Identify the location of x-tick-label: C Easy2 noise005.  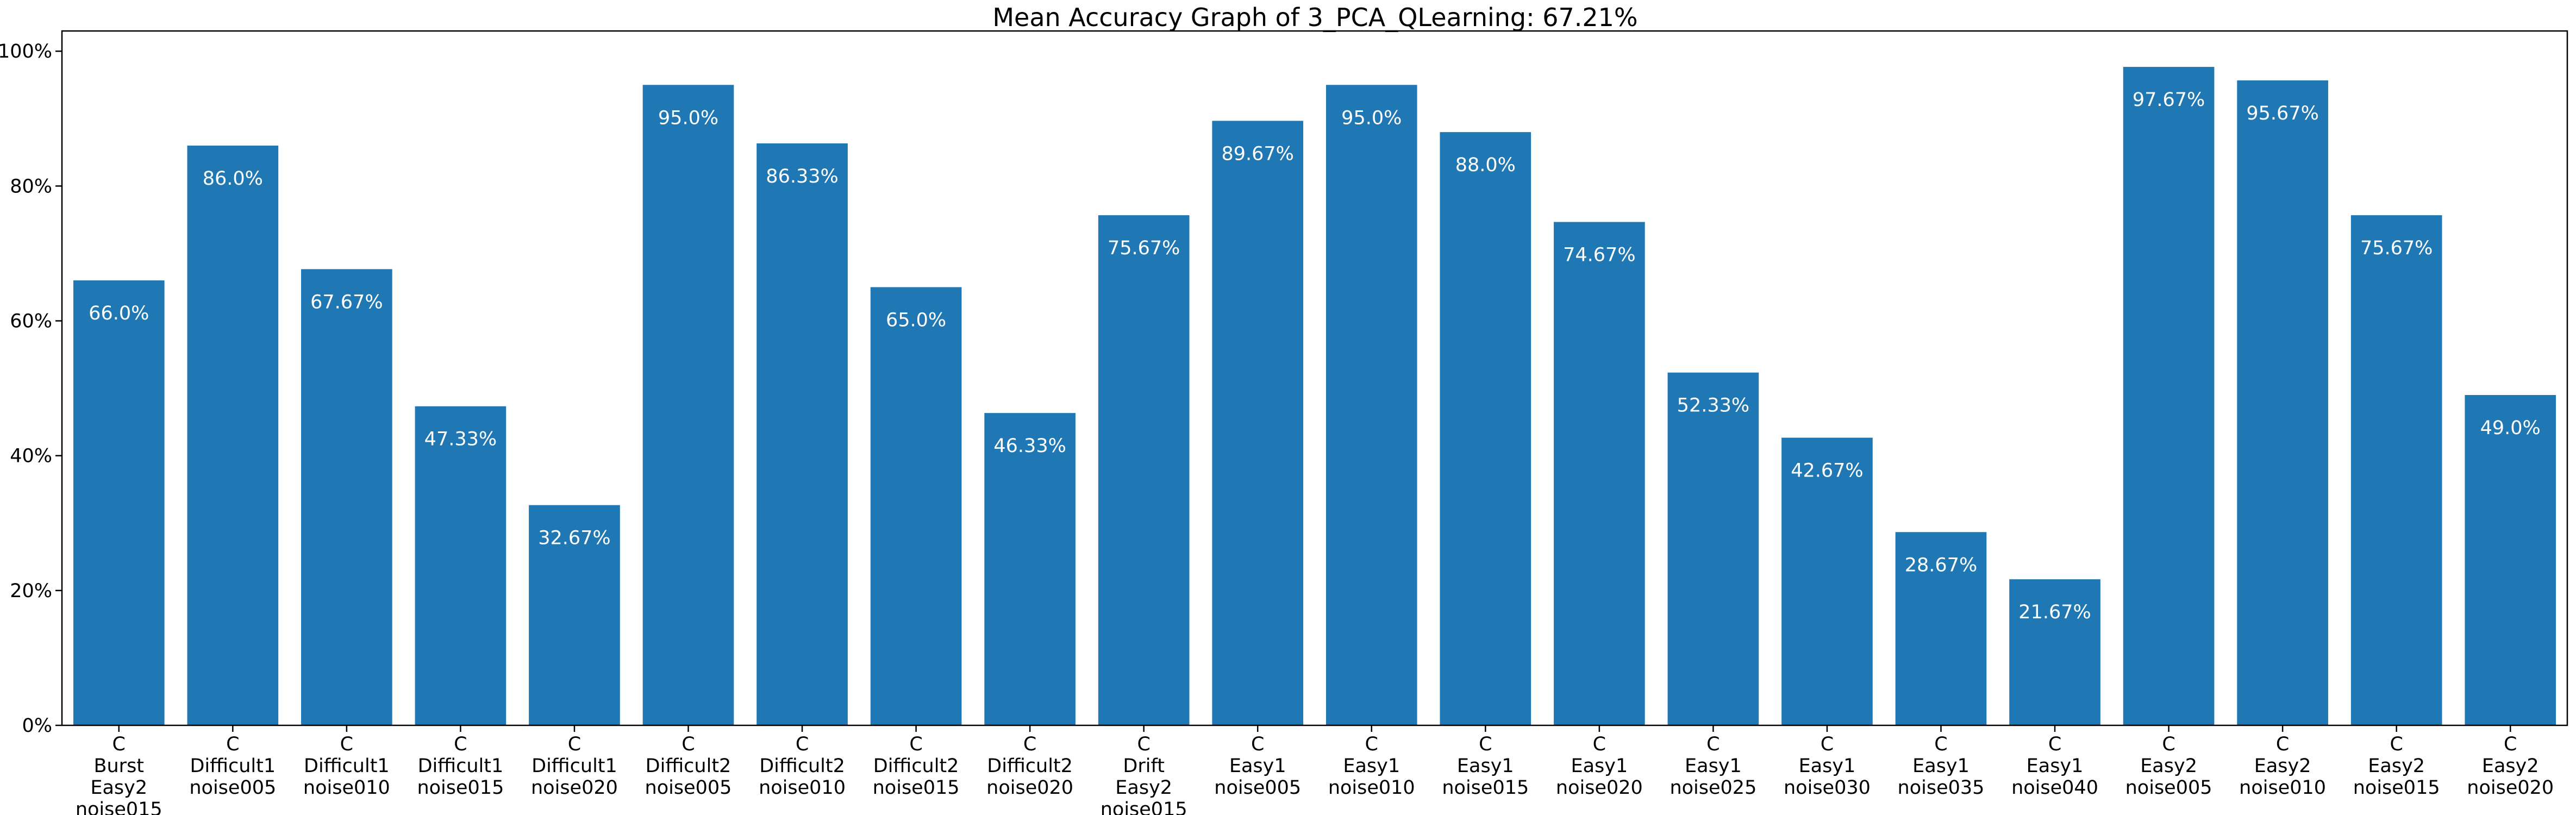
(2168, 767).